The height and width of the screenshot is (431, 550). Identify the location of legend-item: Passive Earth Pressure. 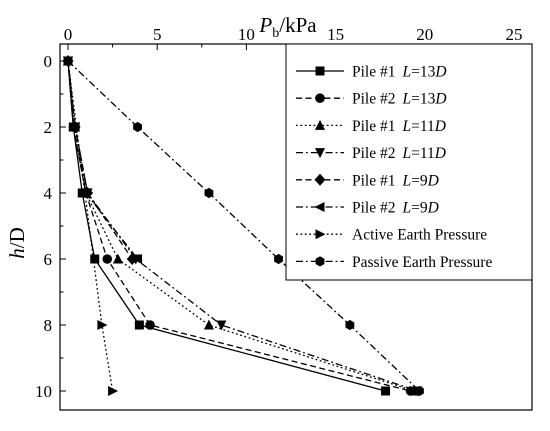
(394, 262).